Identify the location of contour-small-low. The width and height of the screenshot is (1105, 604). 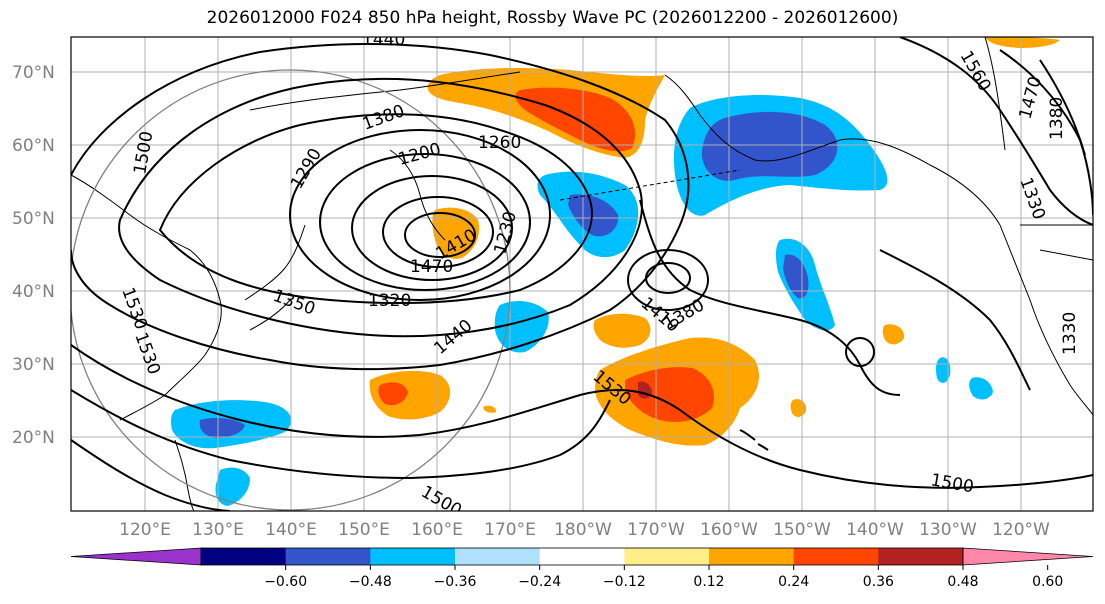
(860, 352).